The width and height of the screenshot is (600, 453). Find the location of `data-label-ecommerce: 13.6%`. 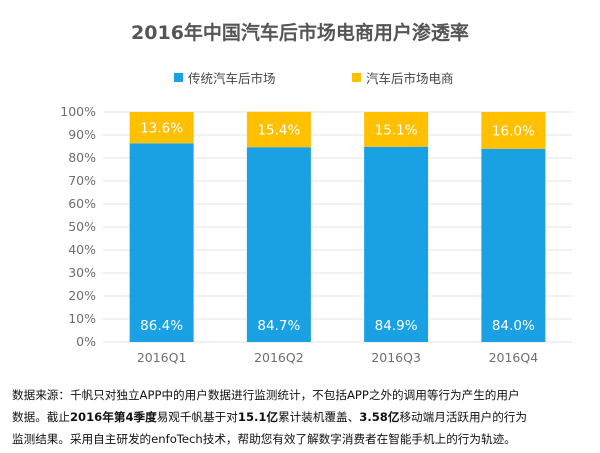

data-label-ecommerce: 13.6% is located at coordinates (161, 129).